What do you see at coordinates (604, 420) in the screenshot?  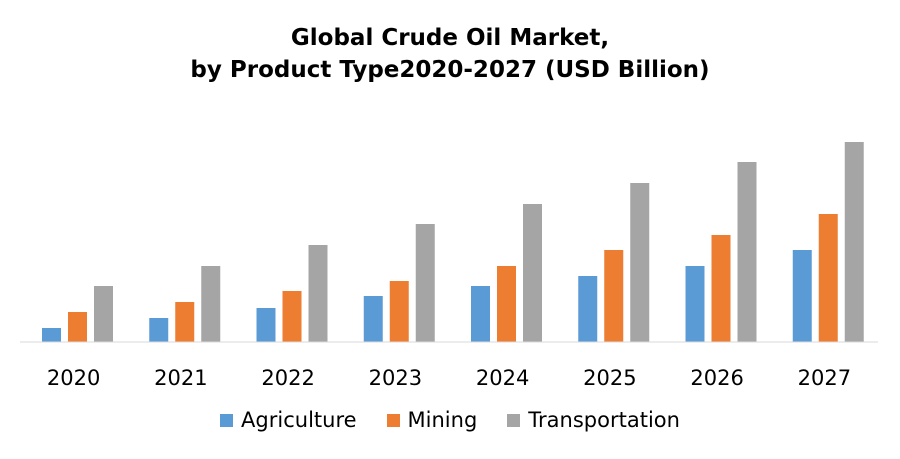 I see `legend-label-transportation: Transportation` at bounding box center [604, 420].